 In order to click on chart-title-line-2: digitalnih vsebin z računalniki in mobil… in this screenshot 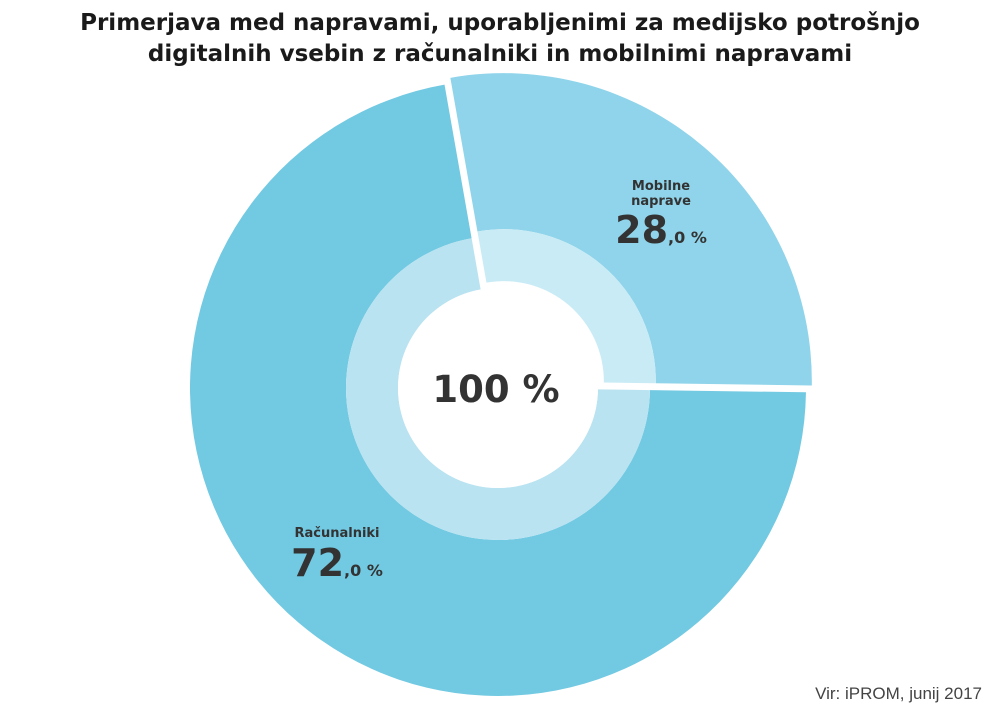, I will do `click(500, 54)`.